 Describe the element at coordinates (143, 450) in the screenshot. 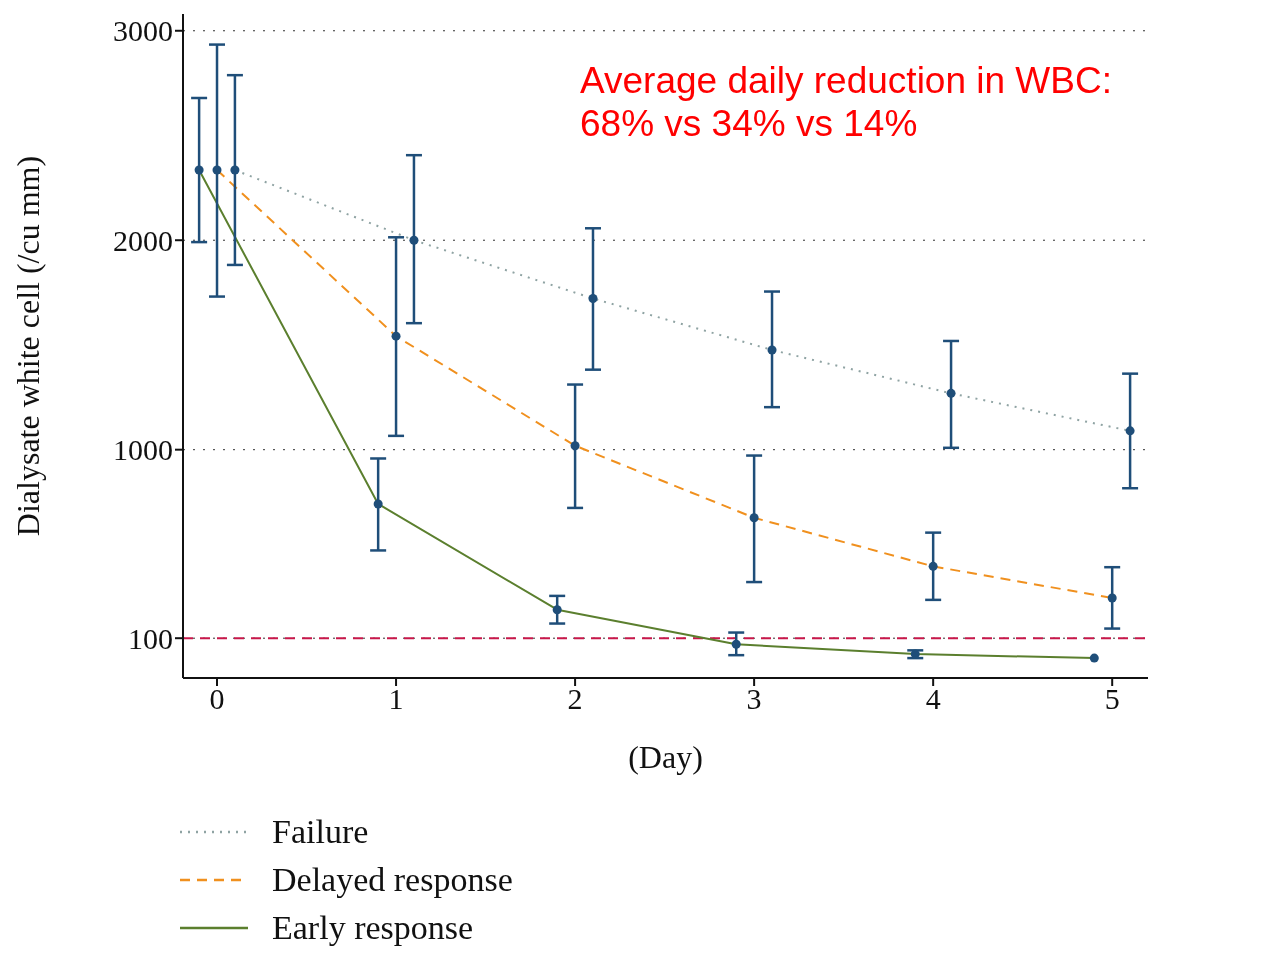

I see `y-tick-label: 1000` at that location.